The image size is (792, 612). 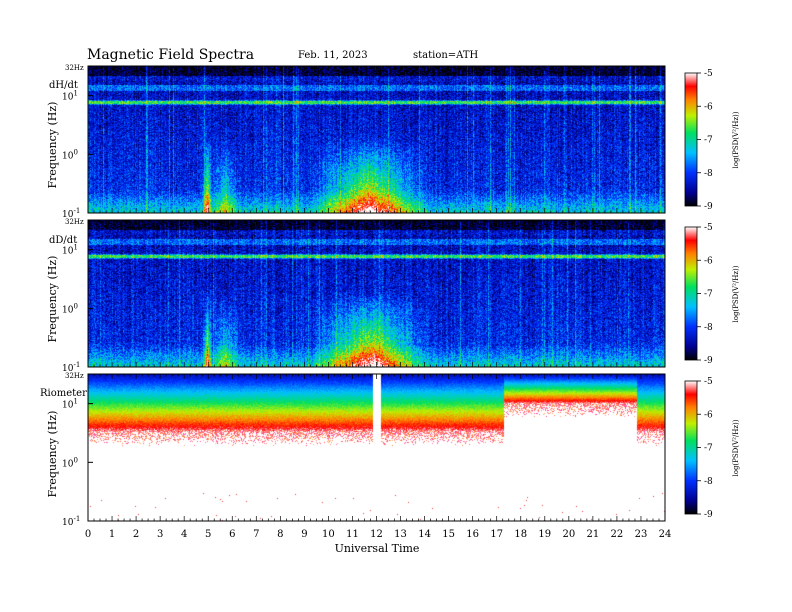 I want to click on x-tick-label: 12, so click(x=376, y=534).